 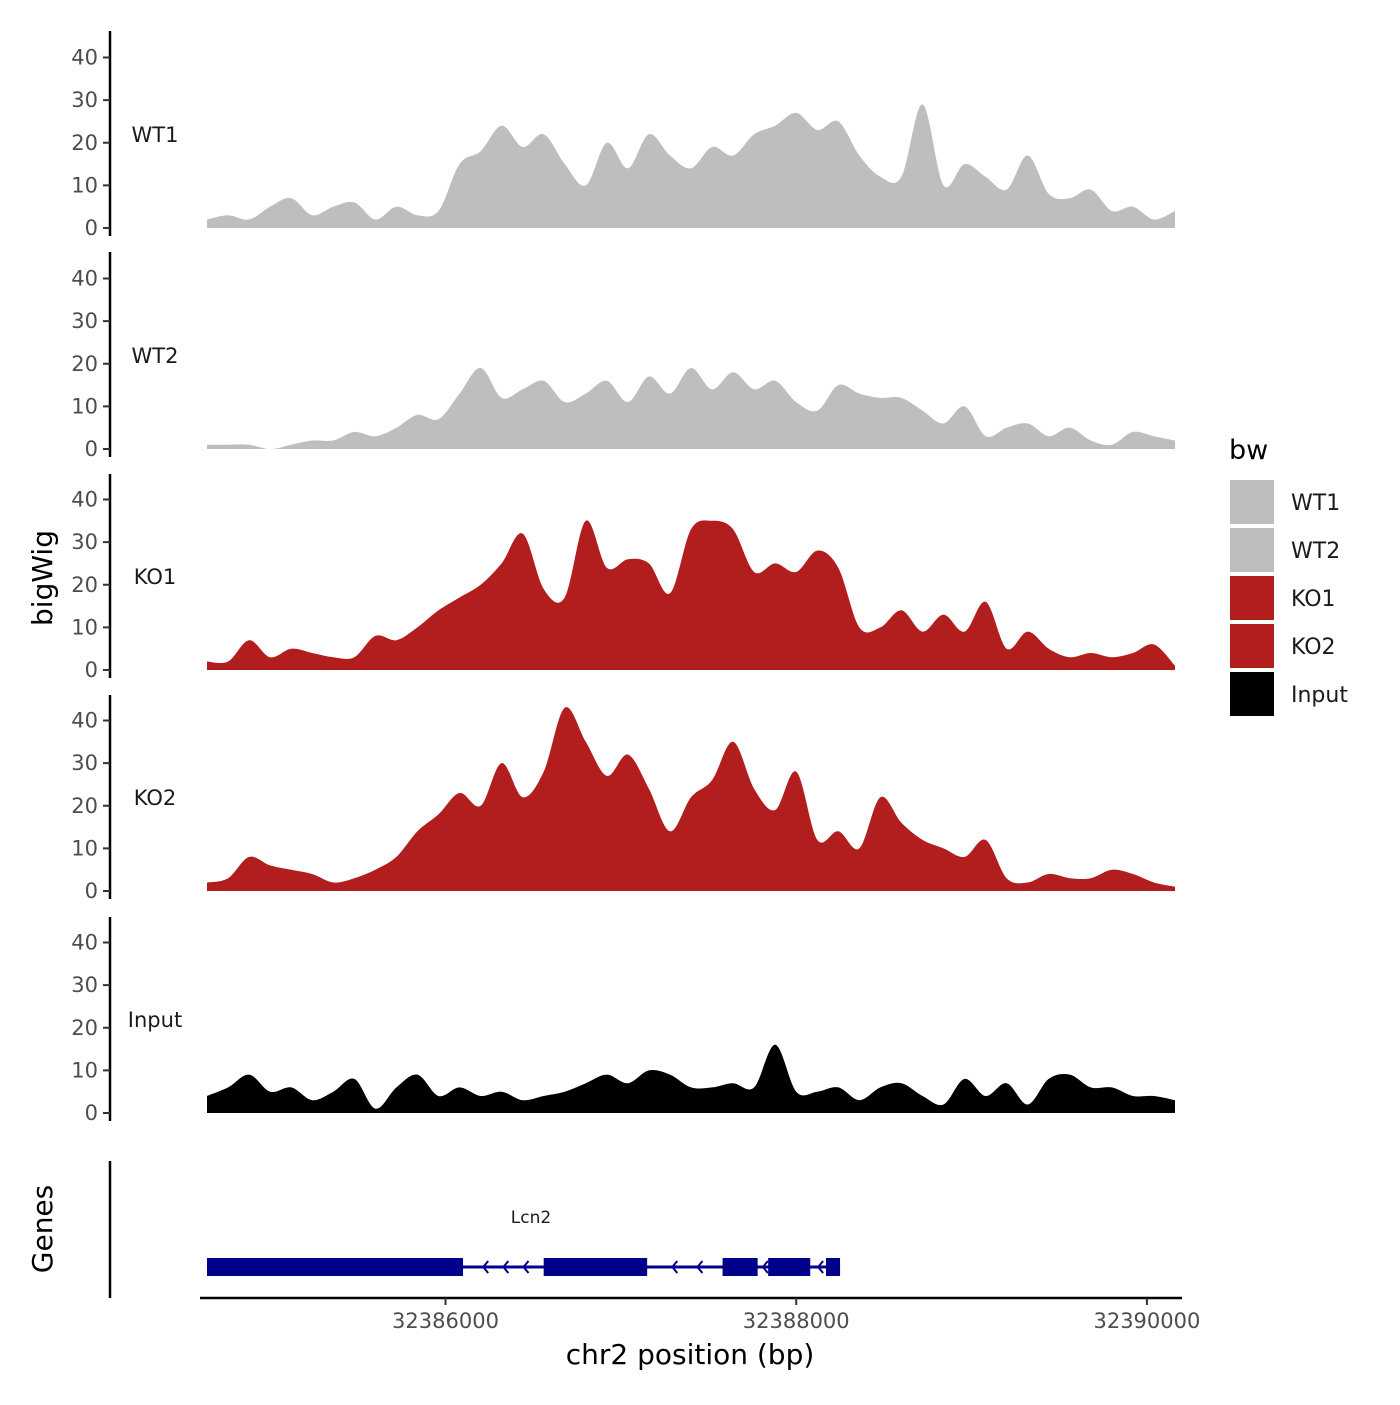 I want to click on gene-track: Lcn2, so click(x=474, y=1229).